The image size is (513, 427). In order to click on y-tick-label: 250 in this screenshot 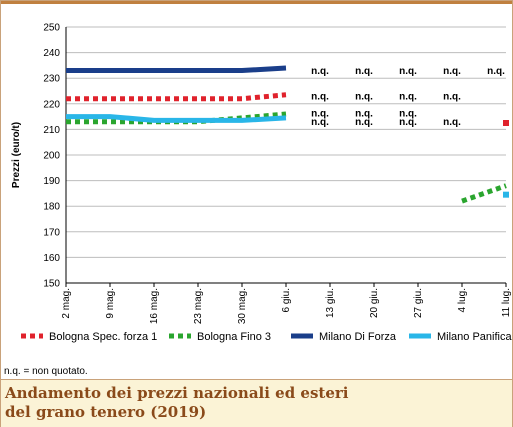, I will do `click(51, 28)`.